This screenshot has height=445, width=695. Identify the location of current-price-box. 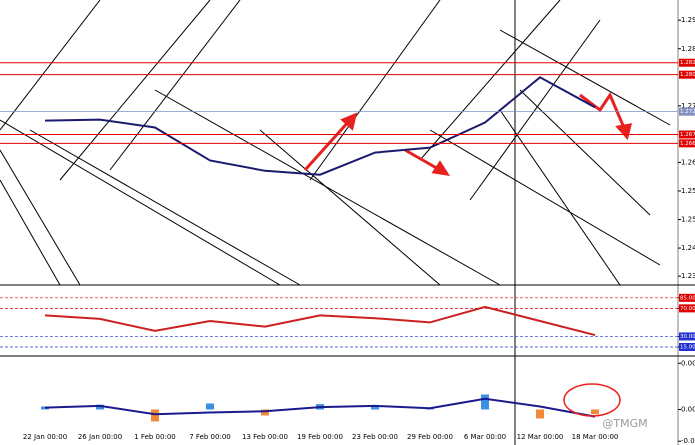
(687, 111).